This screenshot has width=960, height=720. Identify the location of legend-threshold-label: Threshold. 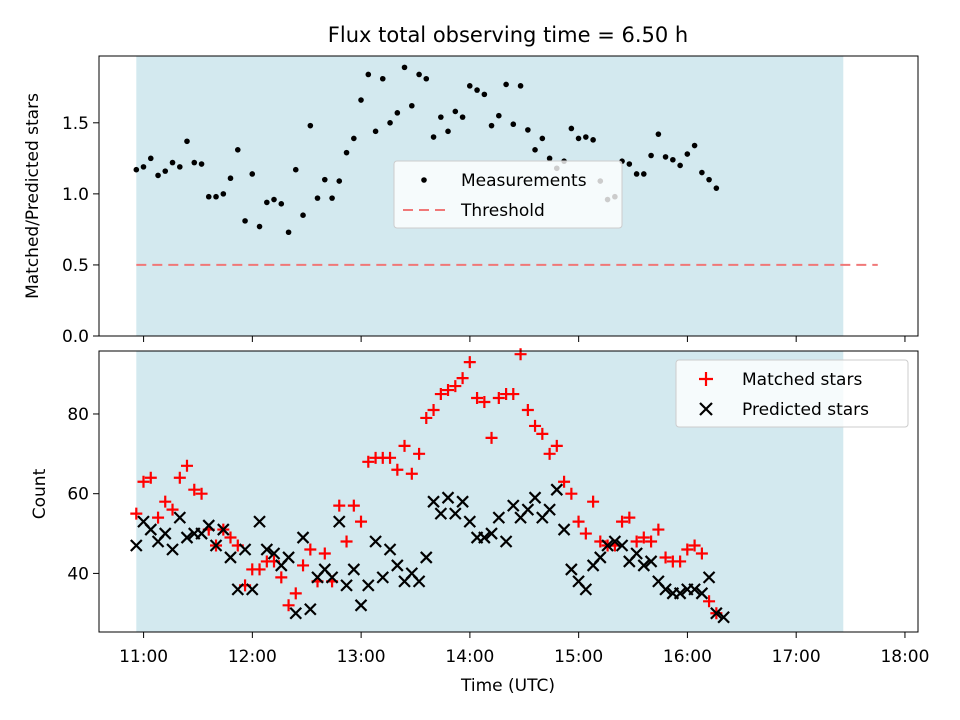
(502, 211).